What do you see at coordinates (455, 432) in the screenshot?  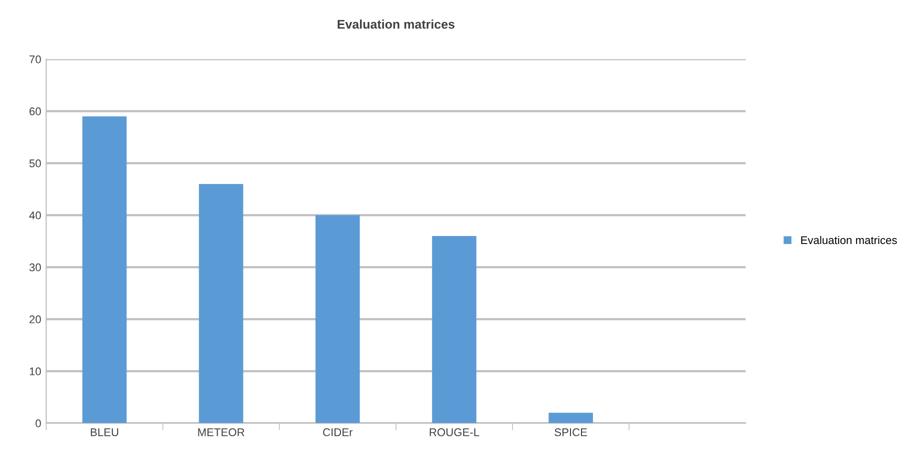 I see `x-tick-label: ROUGE-L` at bounding box center [455, 432].